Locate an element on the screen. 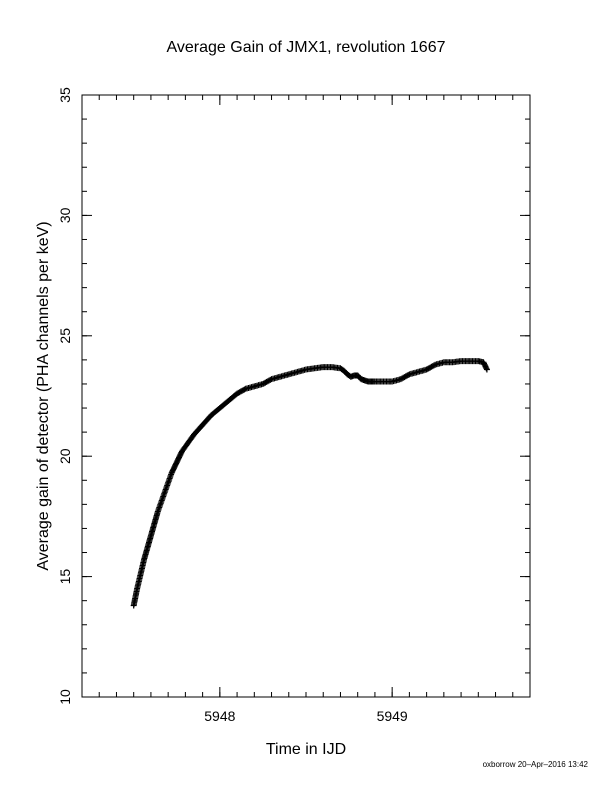 This screenshot has width=612, height=792. y-tick-labels: 10 15 20 25 30 35 is located at coordinates (65, 396).